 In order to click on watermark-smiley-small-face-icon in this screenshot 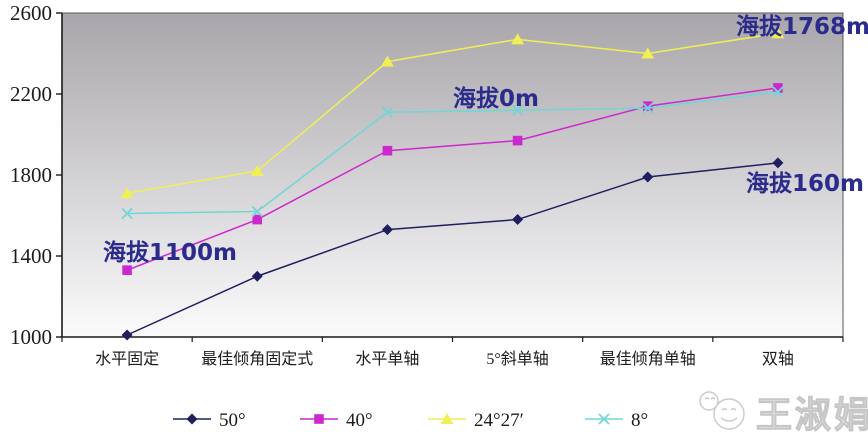, I will do `click(710, 398)`.